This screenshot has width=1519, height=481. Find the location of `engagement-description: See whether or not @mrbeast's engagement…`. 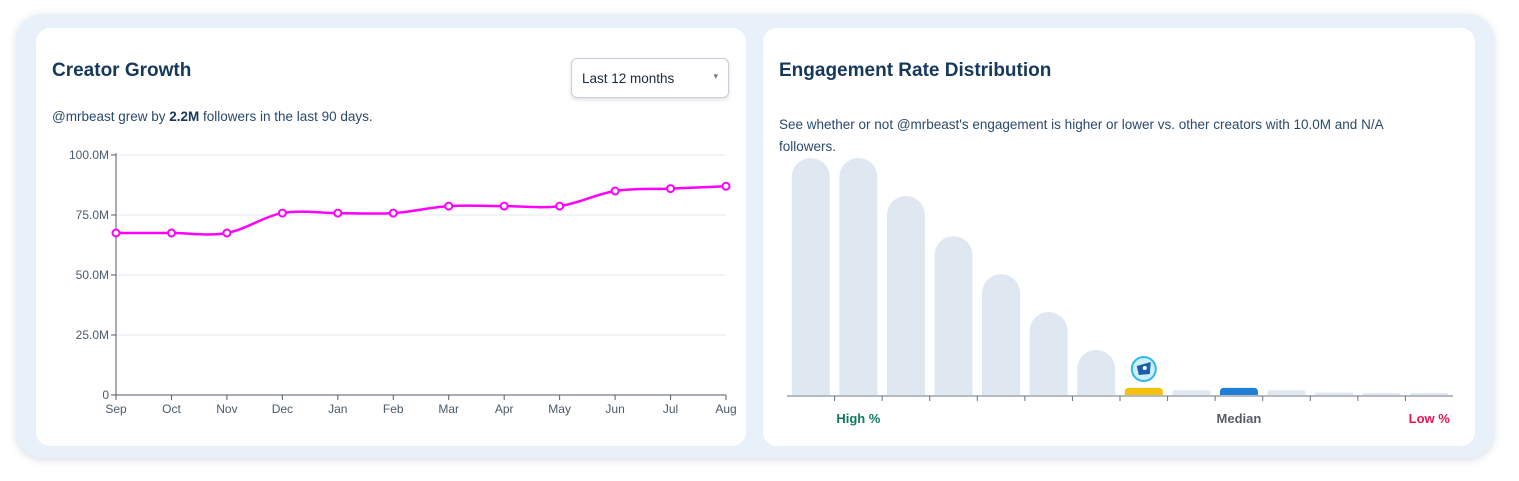

engagement-description: See whether or not @mrbeast's engagement… is located at coordinates (1081, 135).